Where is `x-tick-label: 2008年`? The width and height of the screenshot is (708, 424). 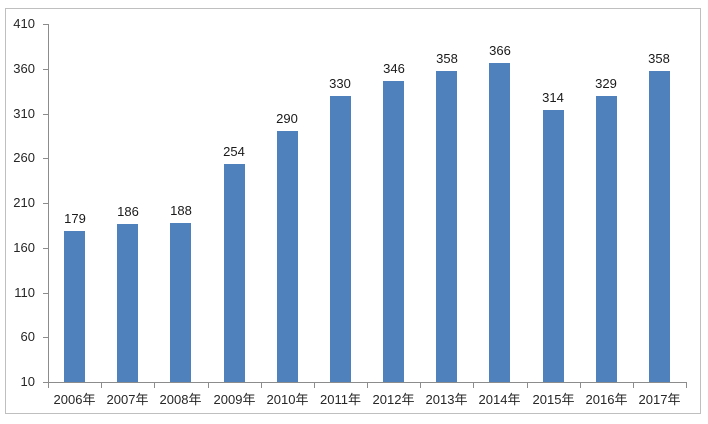
x-tick-label: 2008年 is located at coordinates (180, 399).